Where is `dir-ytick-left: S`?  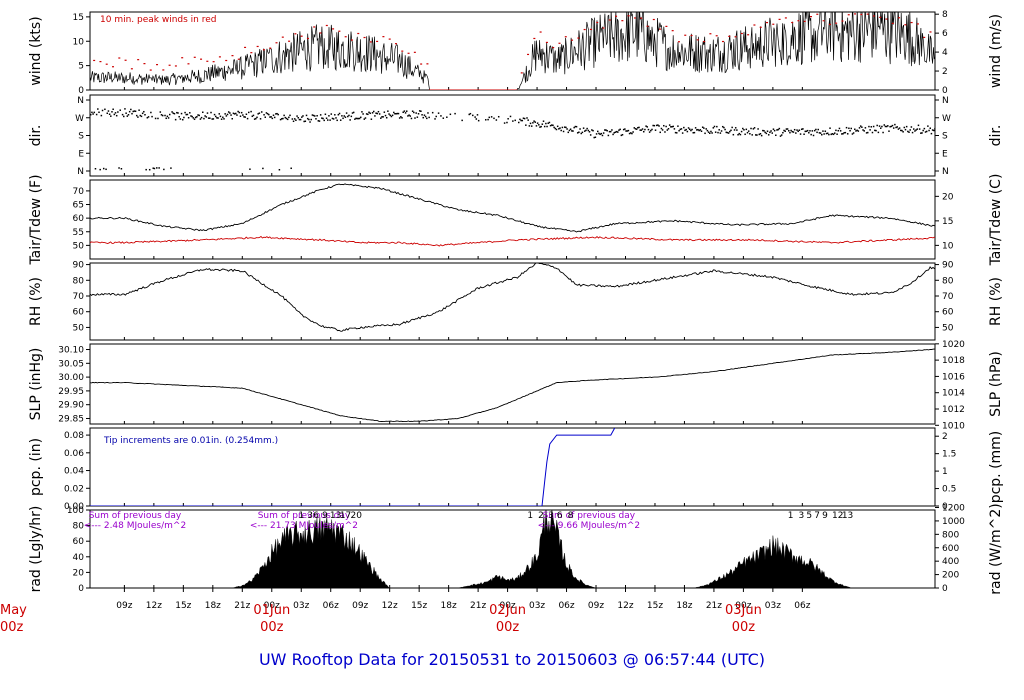 dir-ytick-left: S is located at coordinates (81, 137).